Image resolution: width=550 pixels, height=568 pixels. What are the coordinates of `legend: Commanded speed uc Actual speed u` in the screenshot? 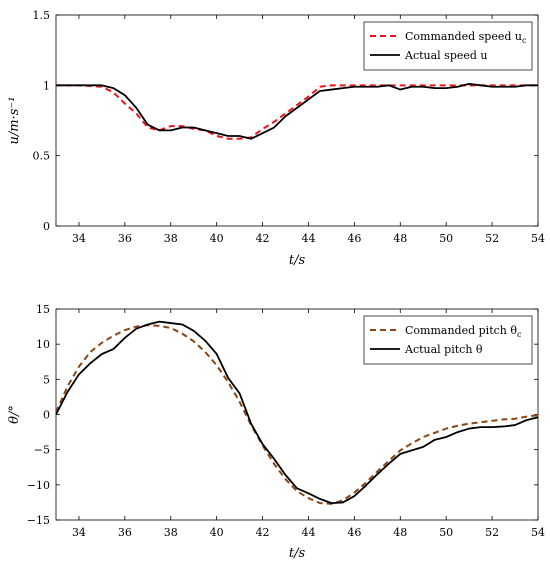 It's located at (448, 46).